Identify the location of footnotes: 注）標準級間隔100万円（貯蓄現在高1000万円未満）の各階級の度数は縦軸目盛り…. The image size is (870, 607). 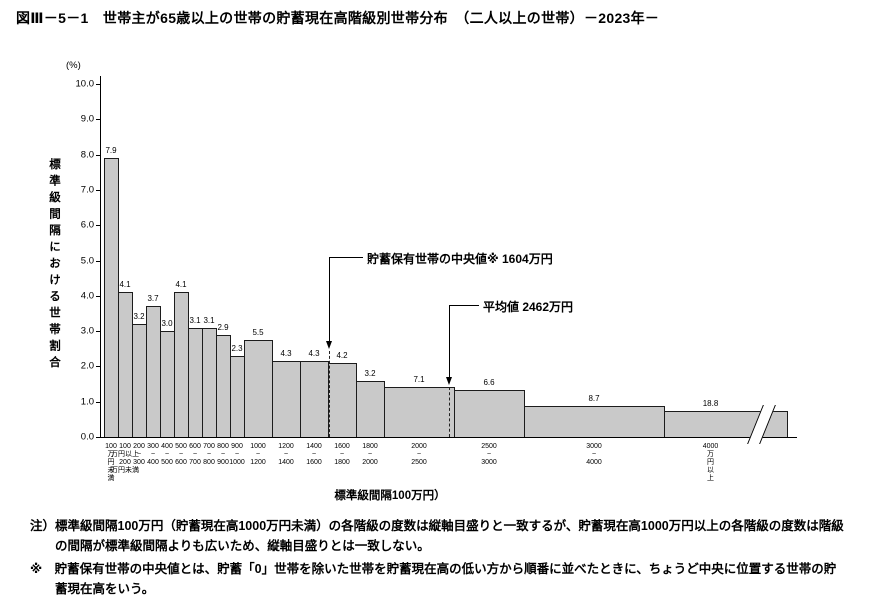
(439, 559).